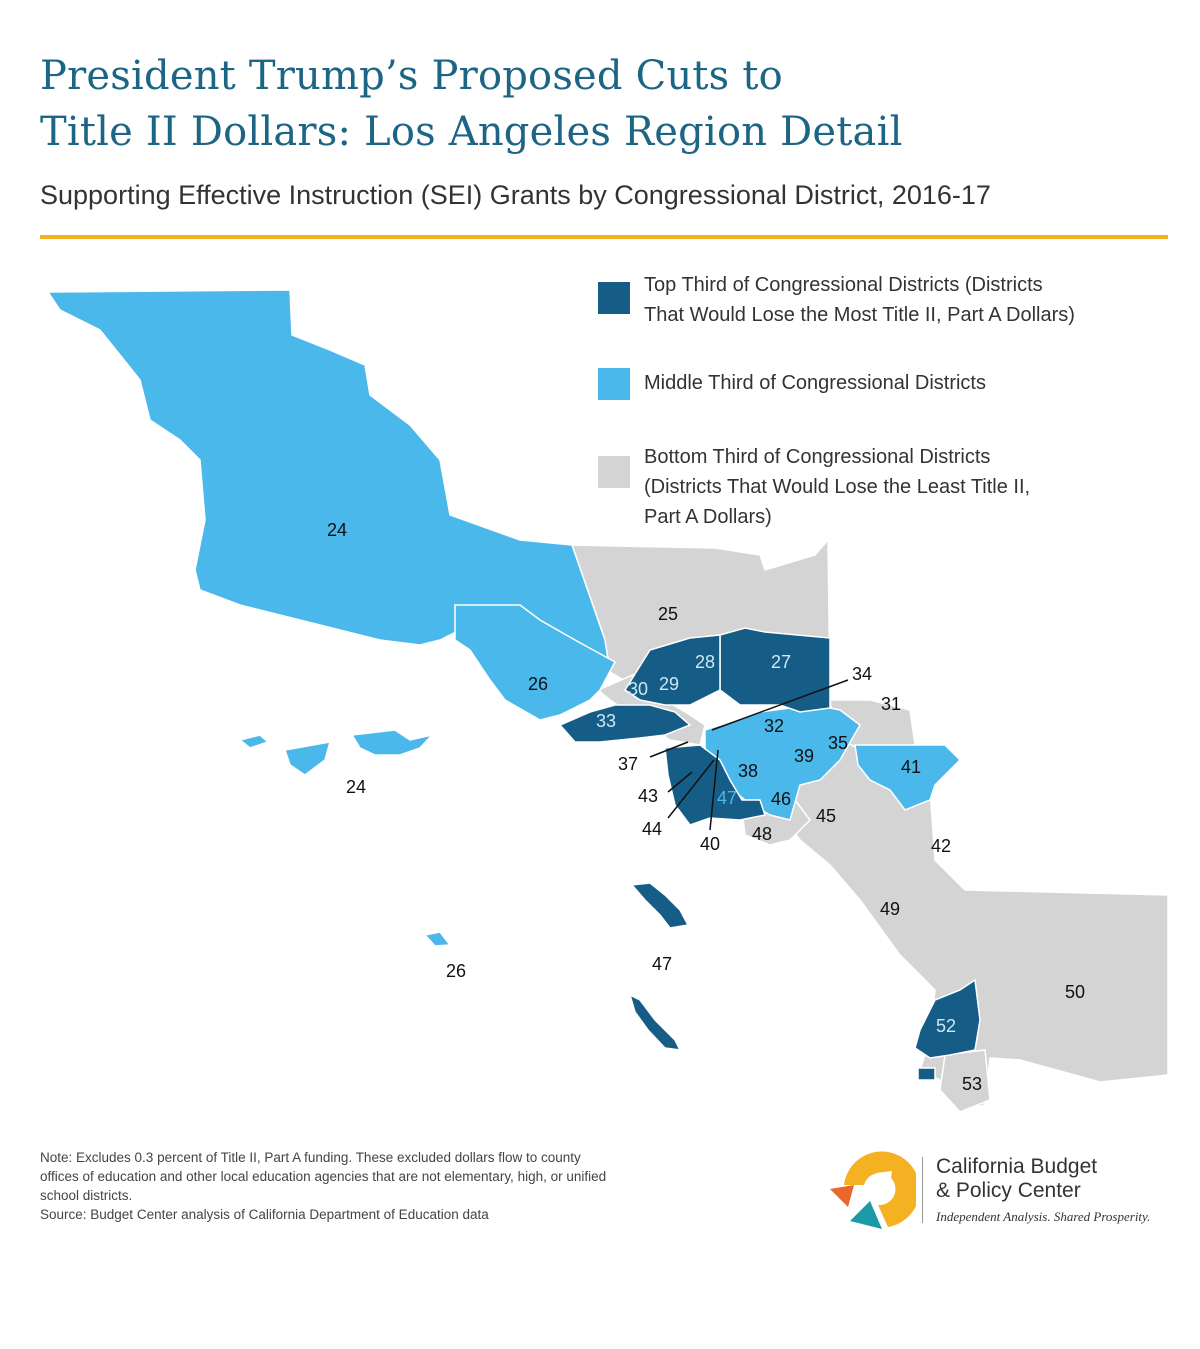 This screenshot has height=1349, width=1200. Describe the element at coordinates (669, 684) in the screenshot. I see `label-29: 29` at that location.